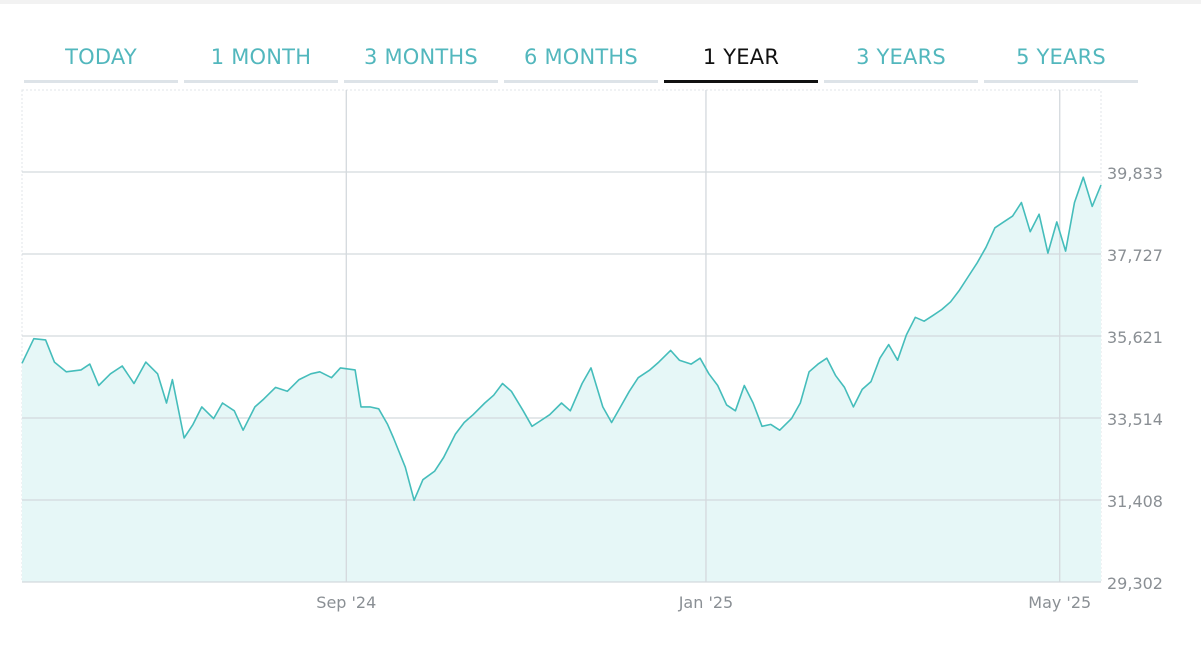  Describe the element at coordinates (1059, 602) in the screenshot. I see `x-tick-label: May '25` at that location.